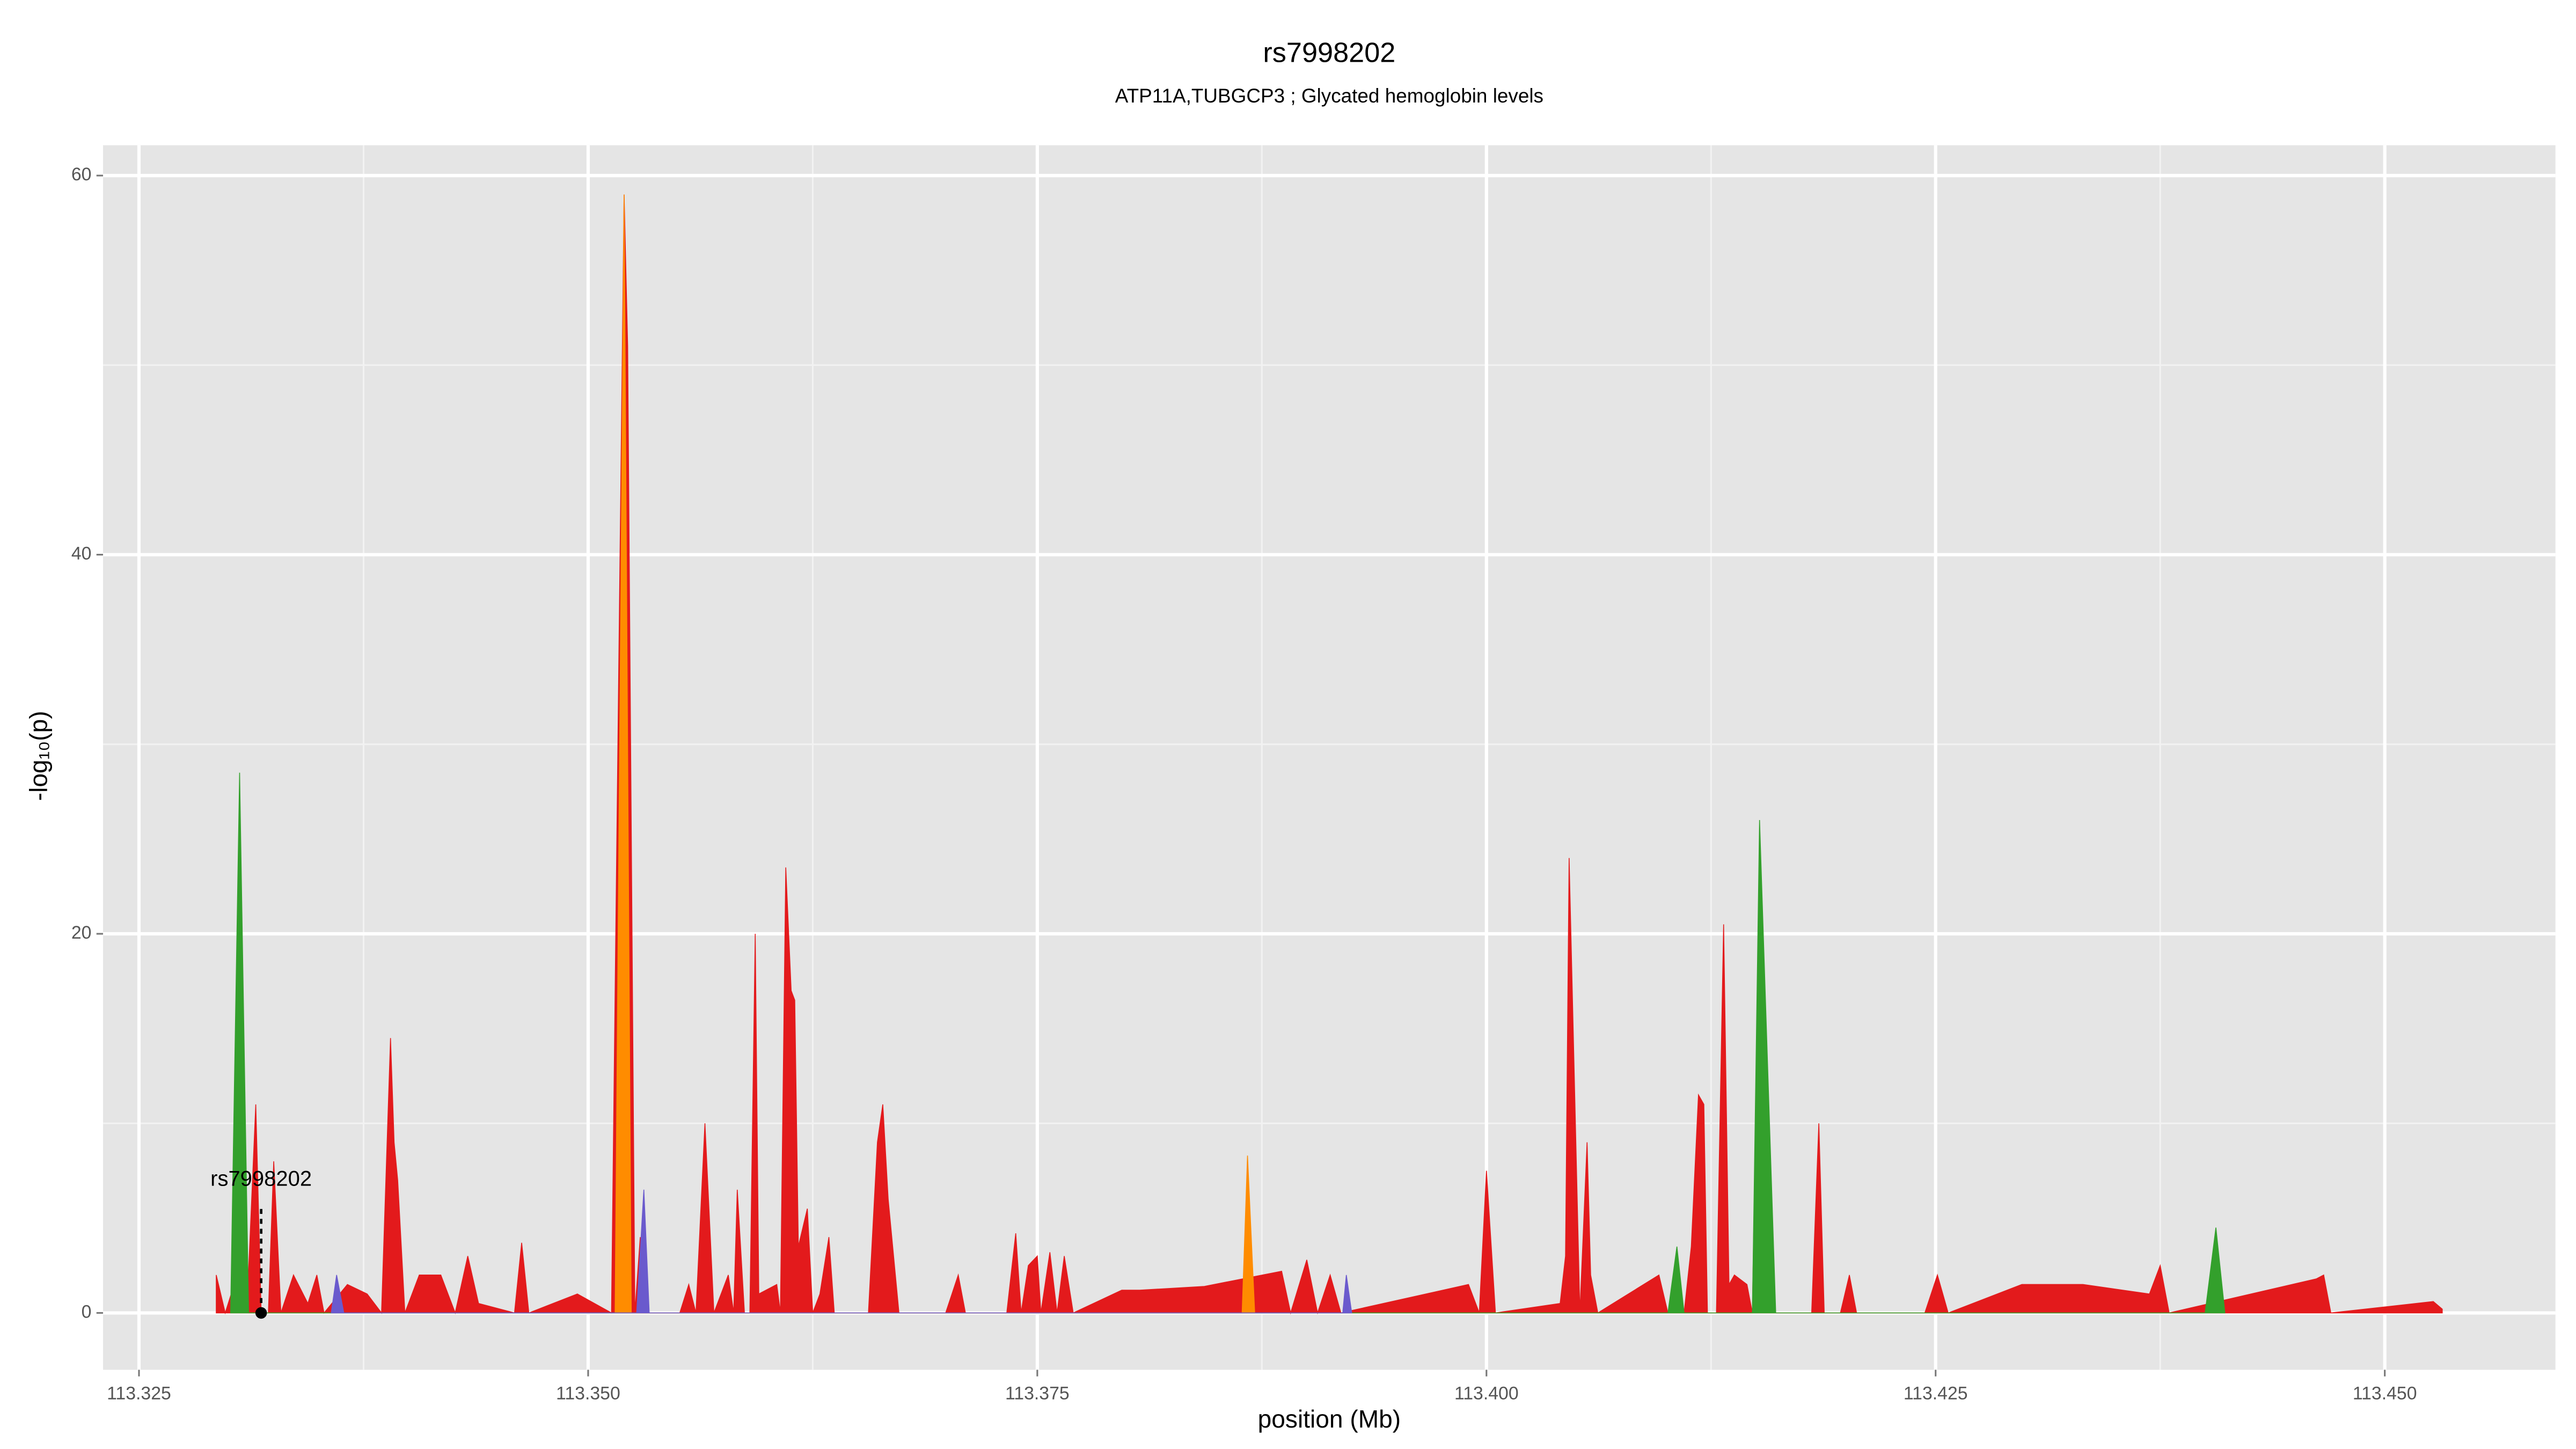 The image size is (2576, 1449). Describe the element at coordinates (81, 933) in the screenshot. I see `y-tick-label: 20` at that location.